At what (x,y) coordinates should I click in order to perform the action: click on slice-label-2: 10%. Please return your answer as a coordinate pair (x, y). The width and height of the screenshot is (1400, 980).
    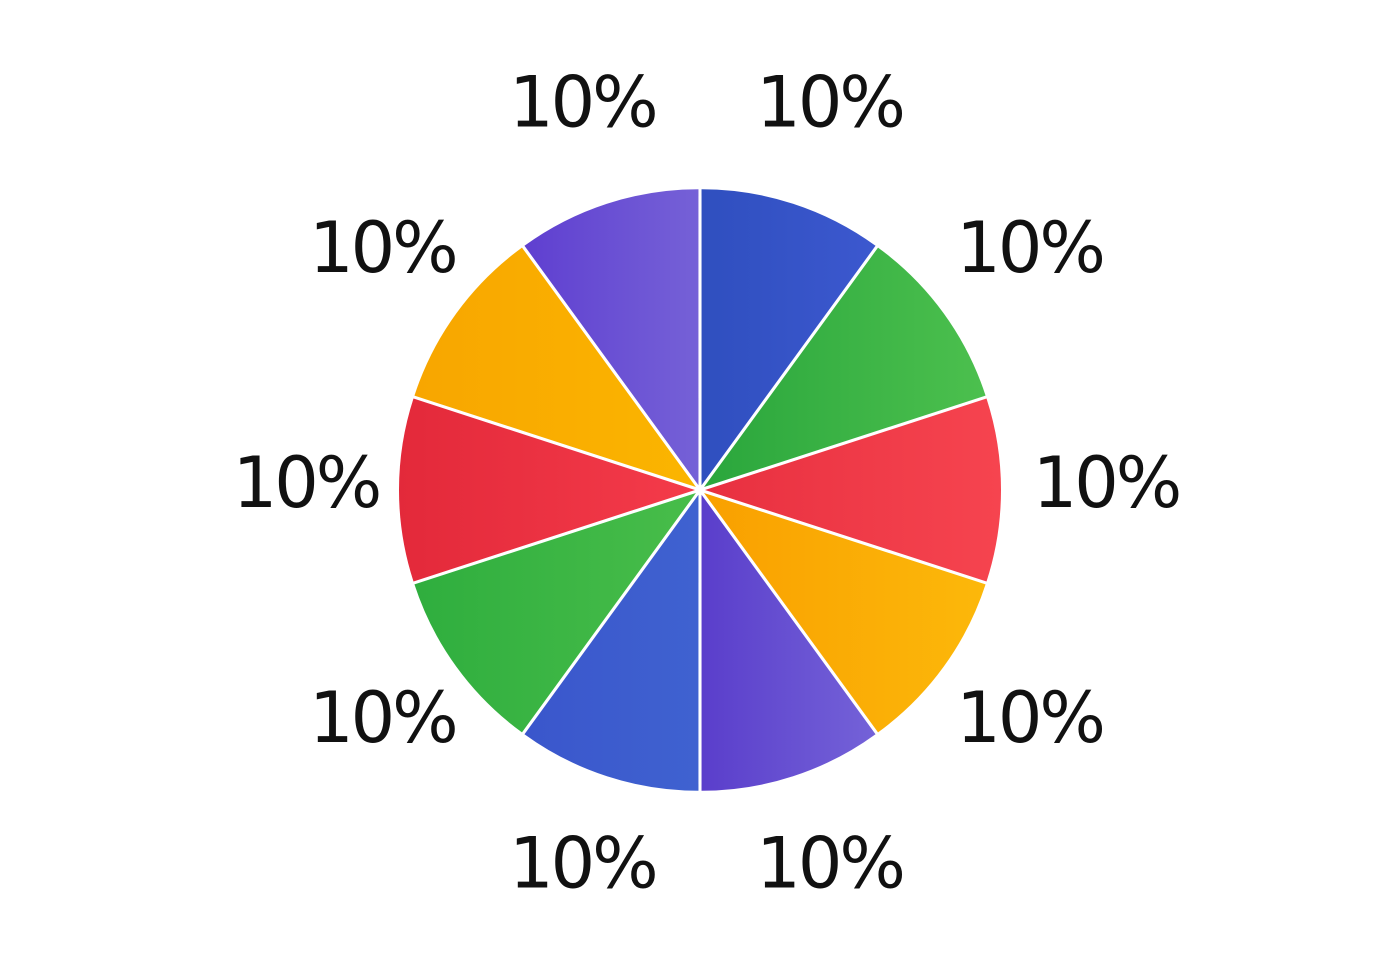
    Looking at the image, I should click on (1029, 248).